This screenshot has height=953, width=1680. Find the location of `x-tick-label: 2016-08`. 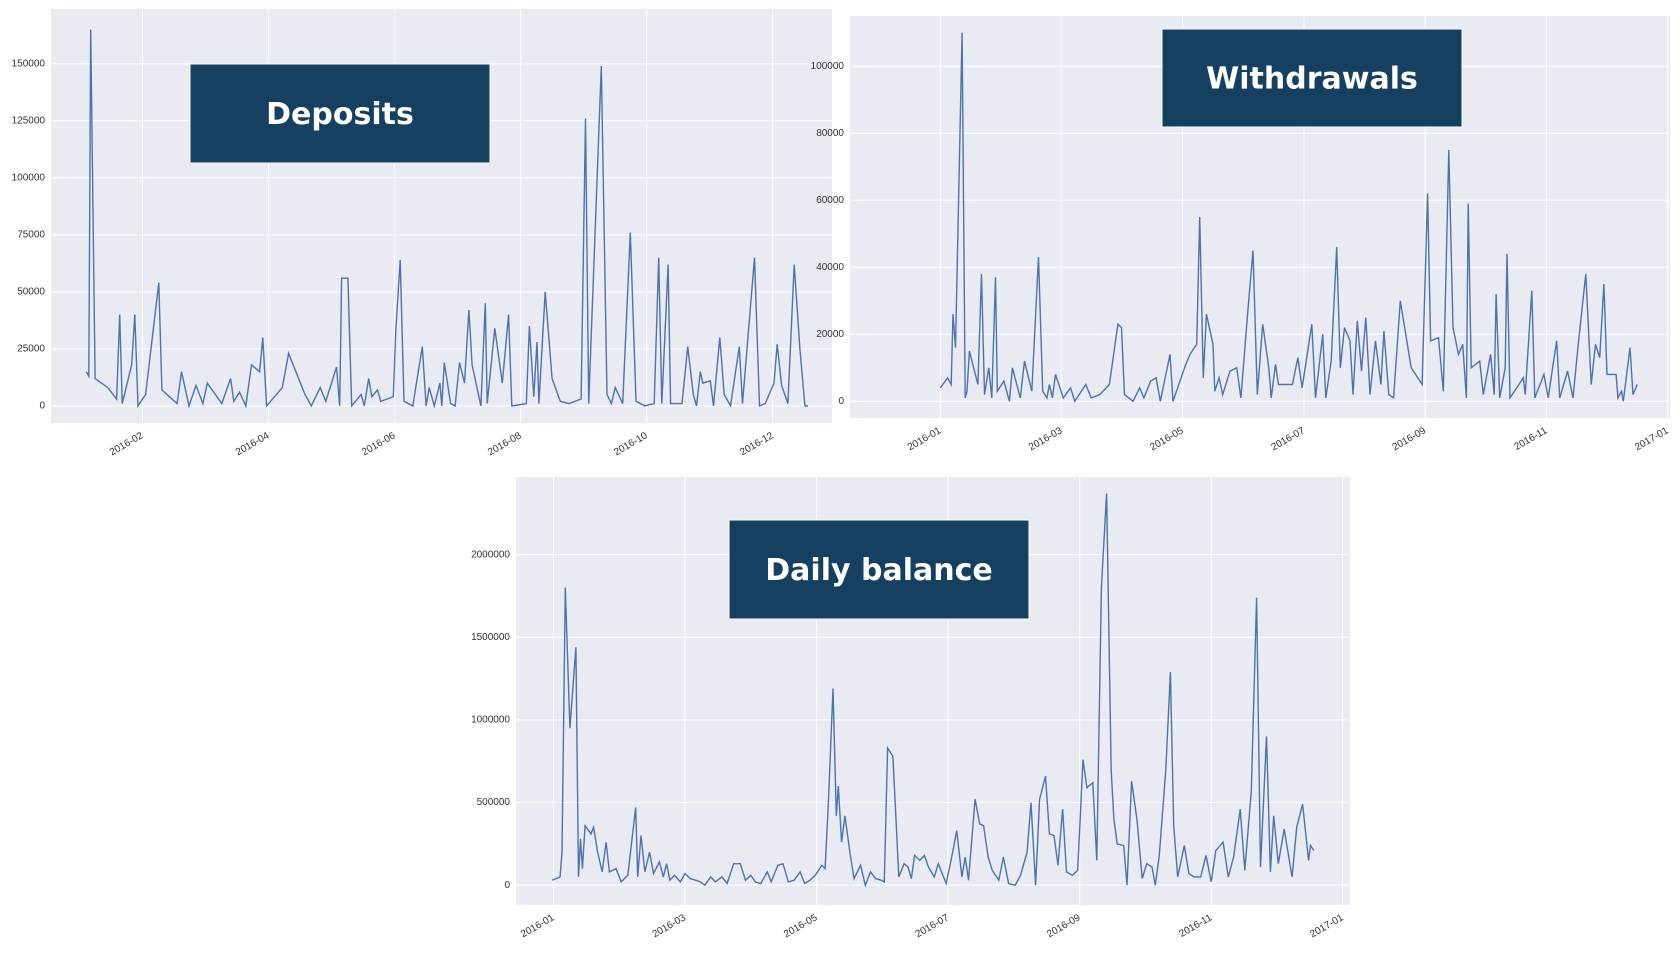

x-tick-label: 2016-08 is located at coordinates (505, 444).